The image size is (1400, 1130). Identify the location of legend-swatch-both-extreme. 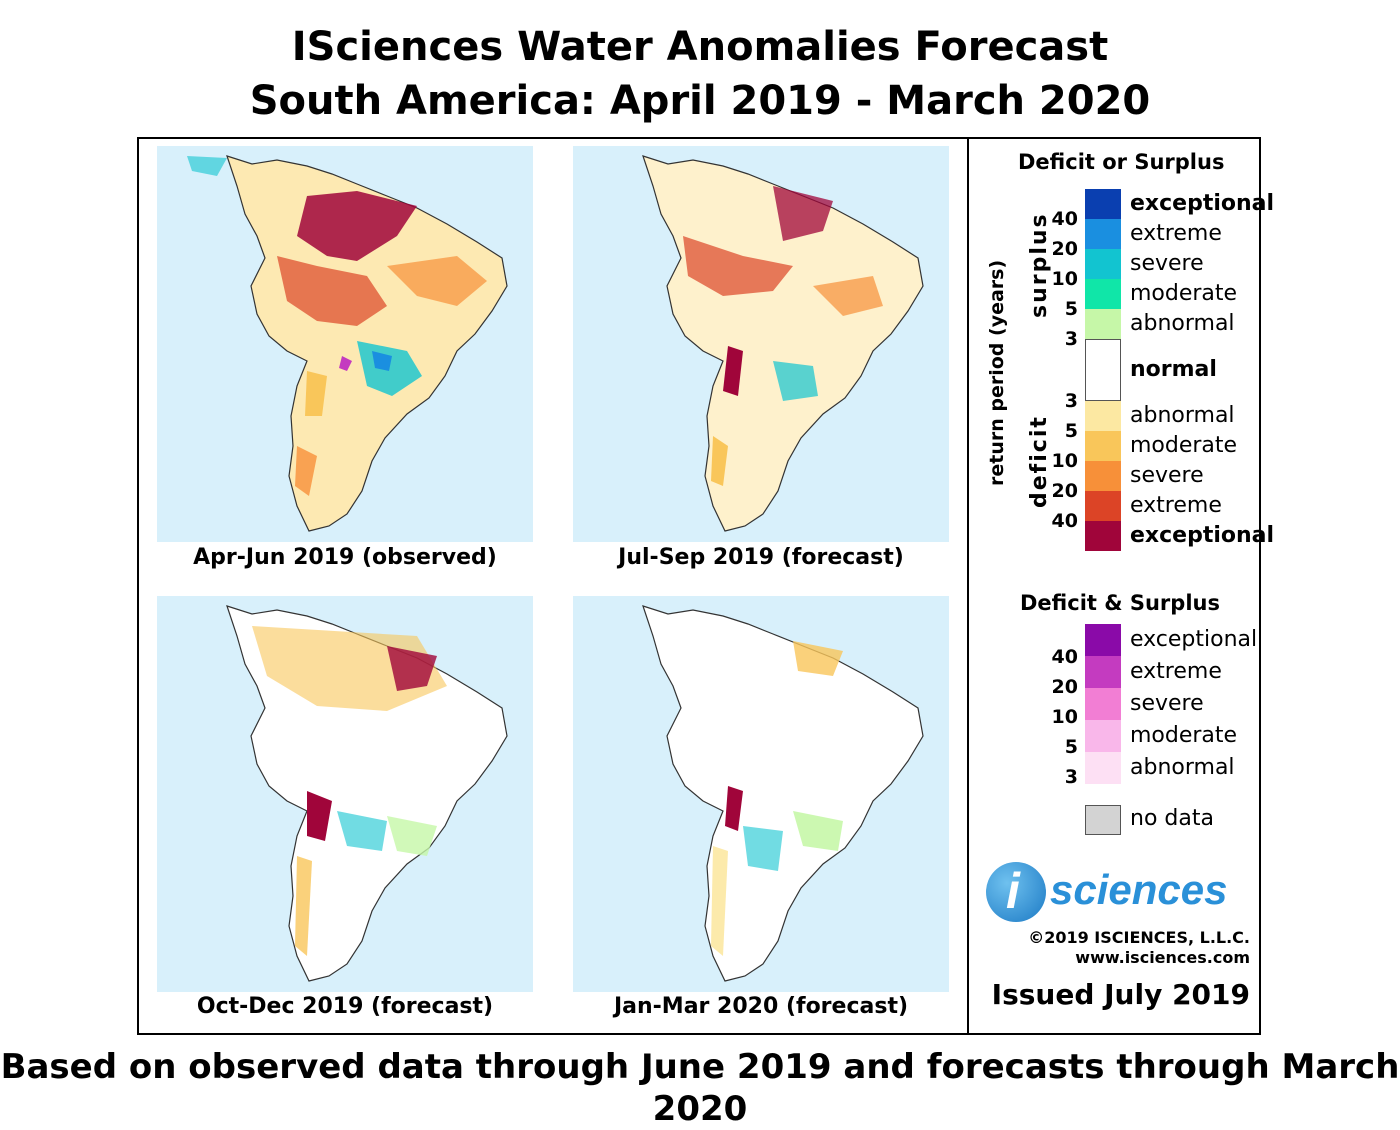
(1103, 672).